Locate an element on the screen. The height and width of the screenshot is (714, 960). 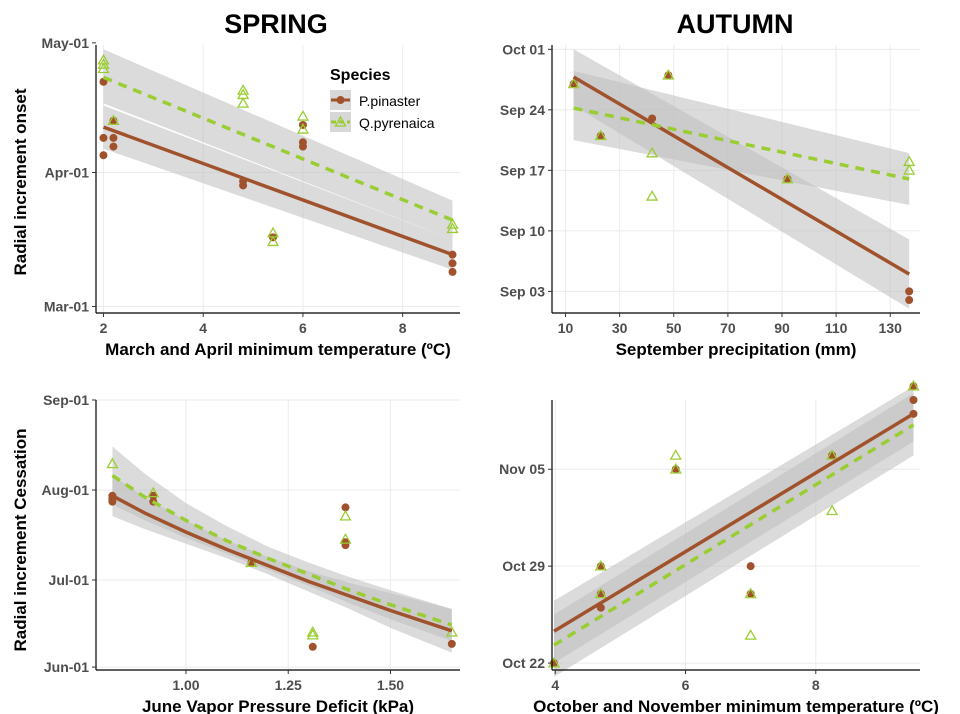
x-tick-label: 1.50 is located at coordinates (390, 685).